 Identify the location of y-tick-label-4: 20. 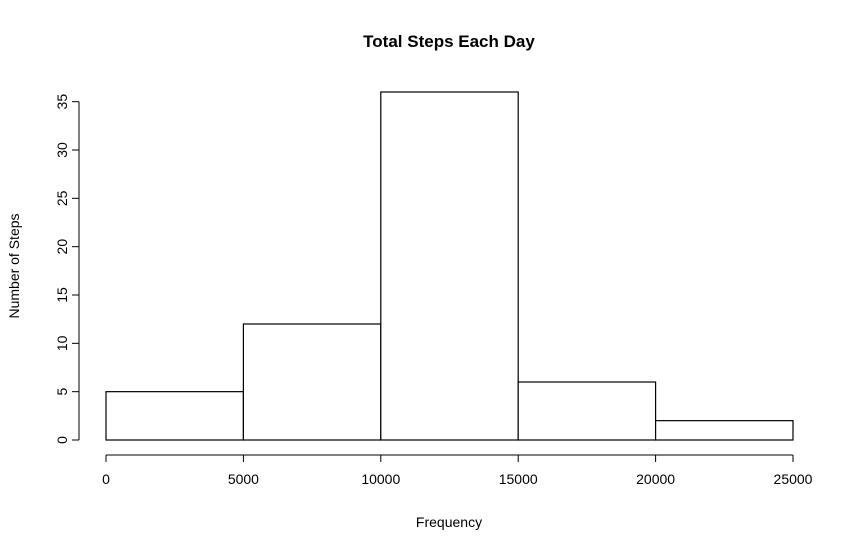
(62, 247).